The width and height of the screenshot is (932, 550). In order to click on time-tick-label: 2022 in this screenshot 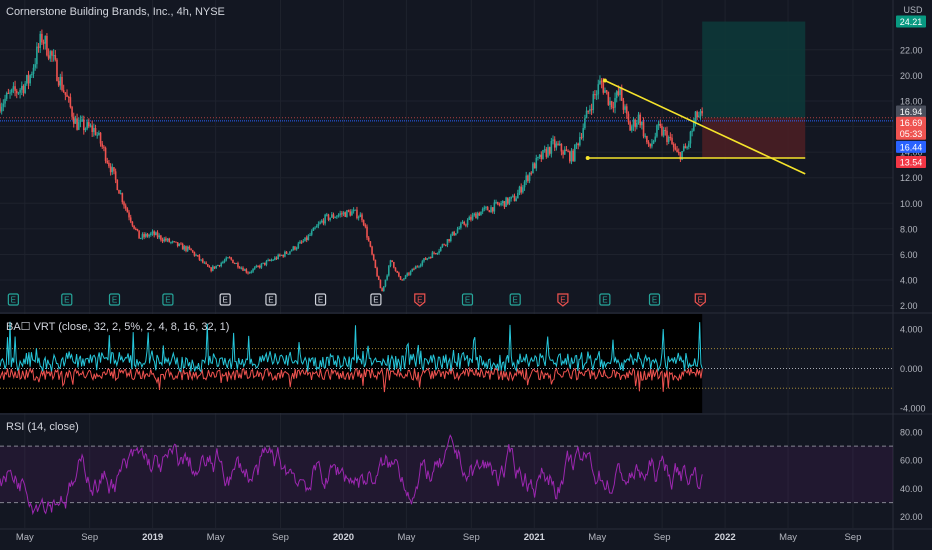, I will do `click(725, 537)`.